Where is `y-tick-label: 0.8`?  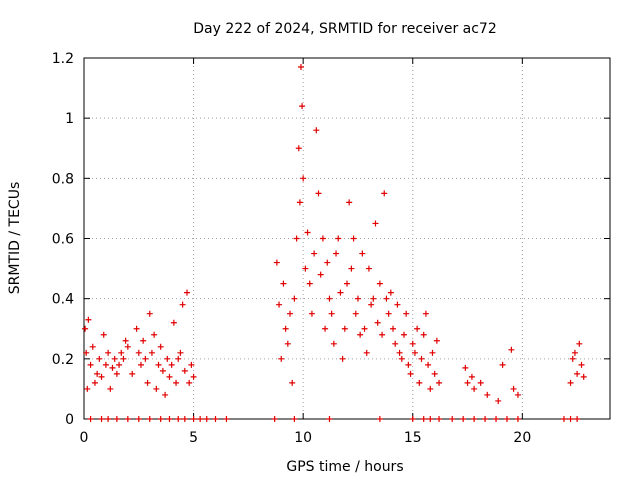
y-tick-label: 0.8 is located at coordinates (63, 179).